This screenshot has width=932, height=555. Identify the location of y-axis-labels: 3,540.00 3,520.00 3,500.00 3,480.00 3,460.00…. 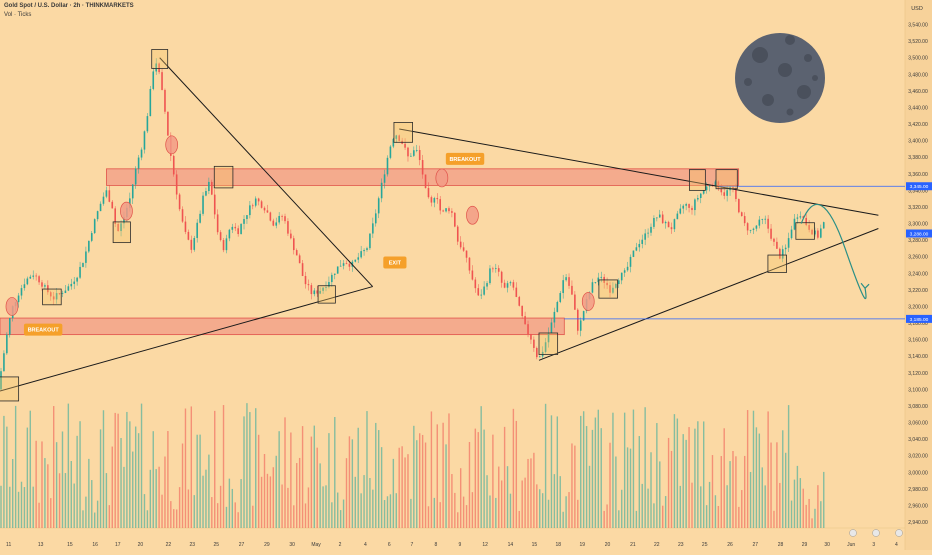
(918, 274).